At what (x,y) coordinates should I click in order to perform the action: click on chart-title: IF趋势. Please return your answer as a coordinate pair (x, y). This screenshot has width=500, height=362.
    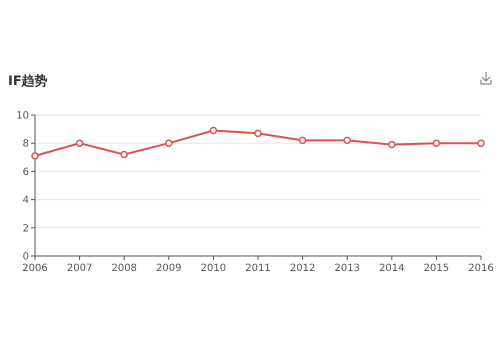
    Looking at the image, I should click on (28, 81).